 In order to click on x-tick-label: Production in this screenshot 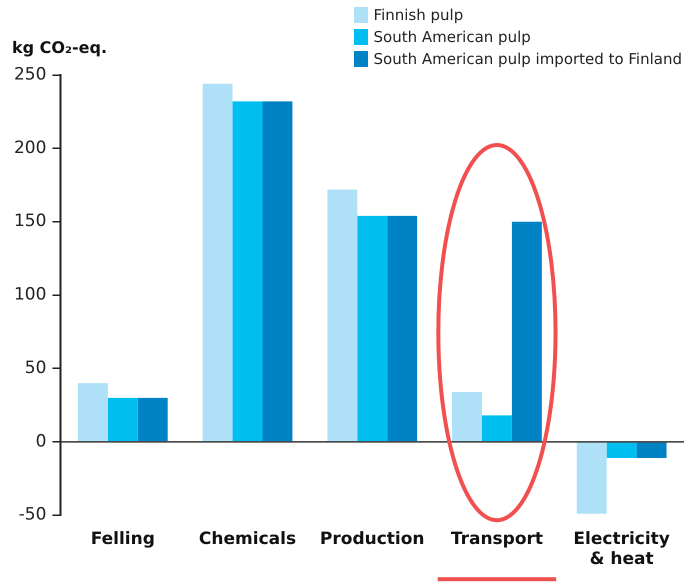, I will do `click(372, 538)`.